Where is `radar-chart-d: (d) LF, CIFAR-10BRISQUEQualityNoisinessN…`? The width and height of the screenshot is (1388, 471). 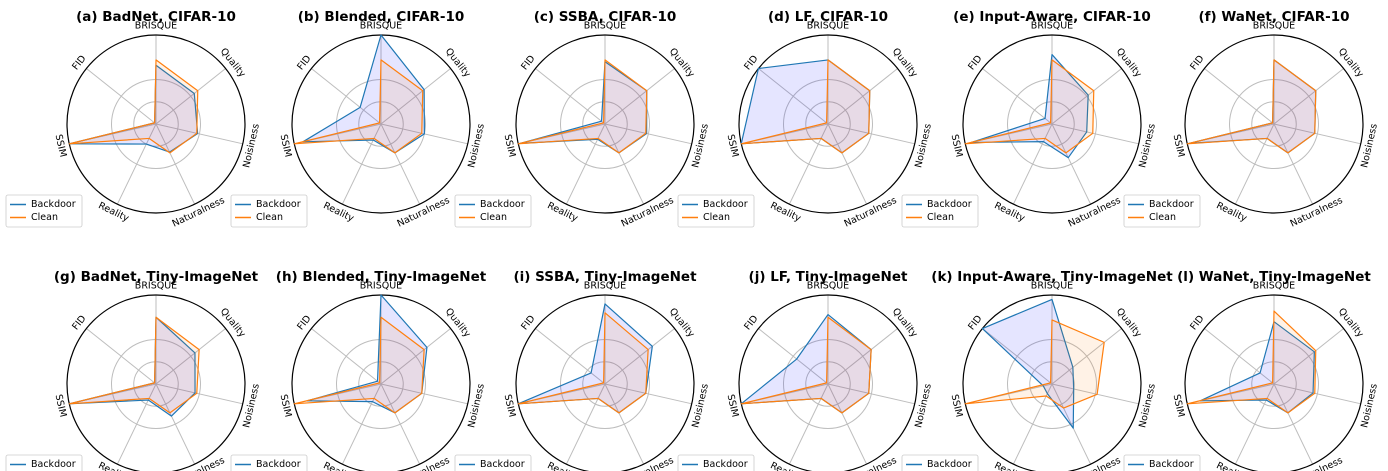 radar-chart-d: (d) LF, CIFAR-10BRISQUEQualityNoisinessN… is located at coordinates (805, 119).